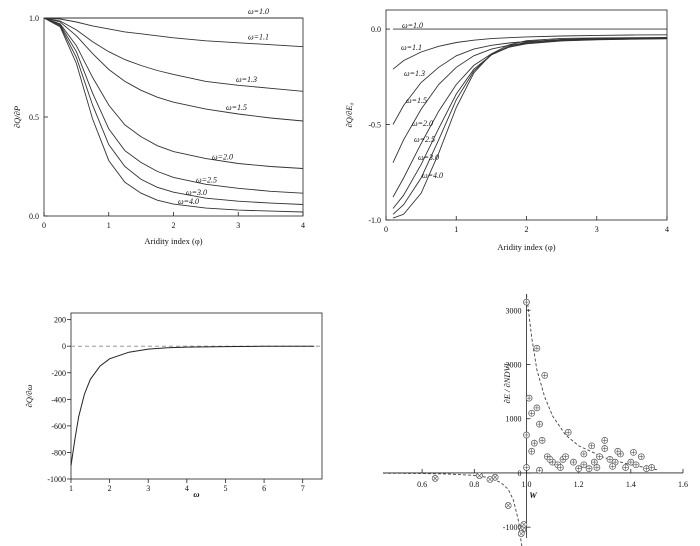 This screenshot has height=546, width=700. I want to click on y-axis-label: ∂Q/∂ω, so click(29, 396).